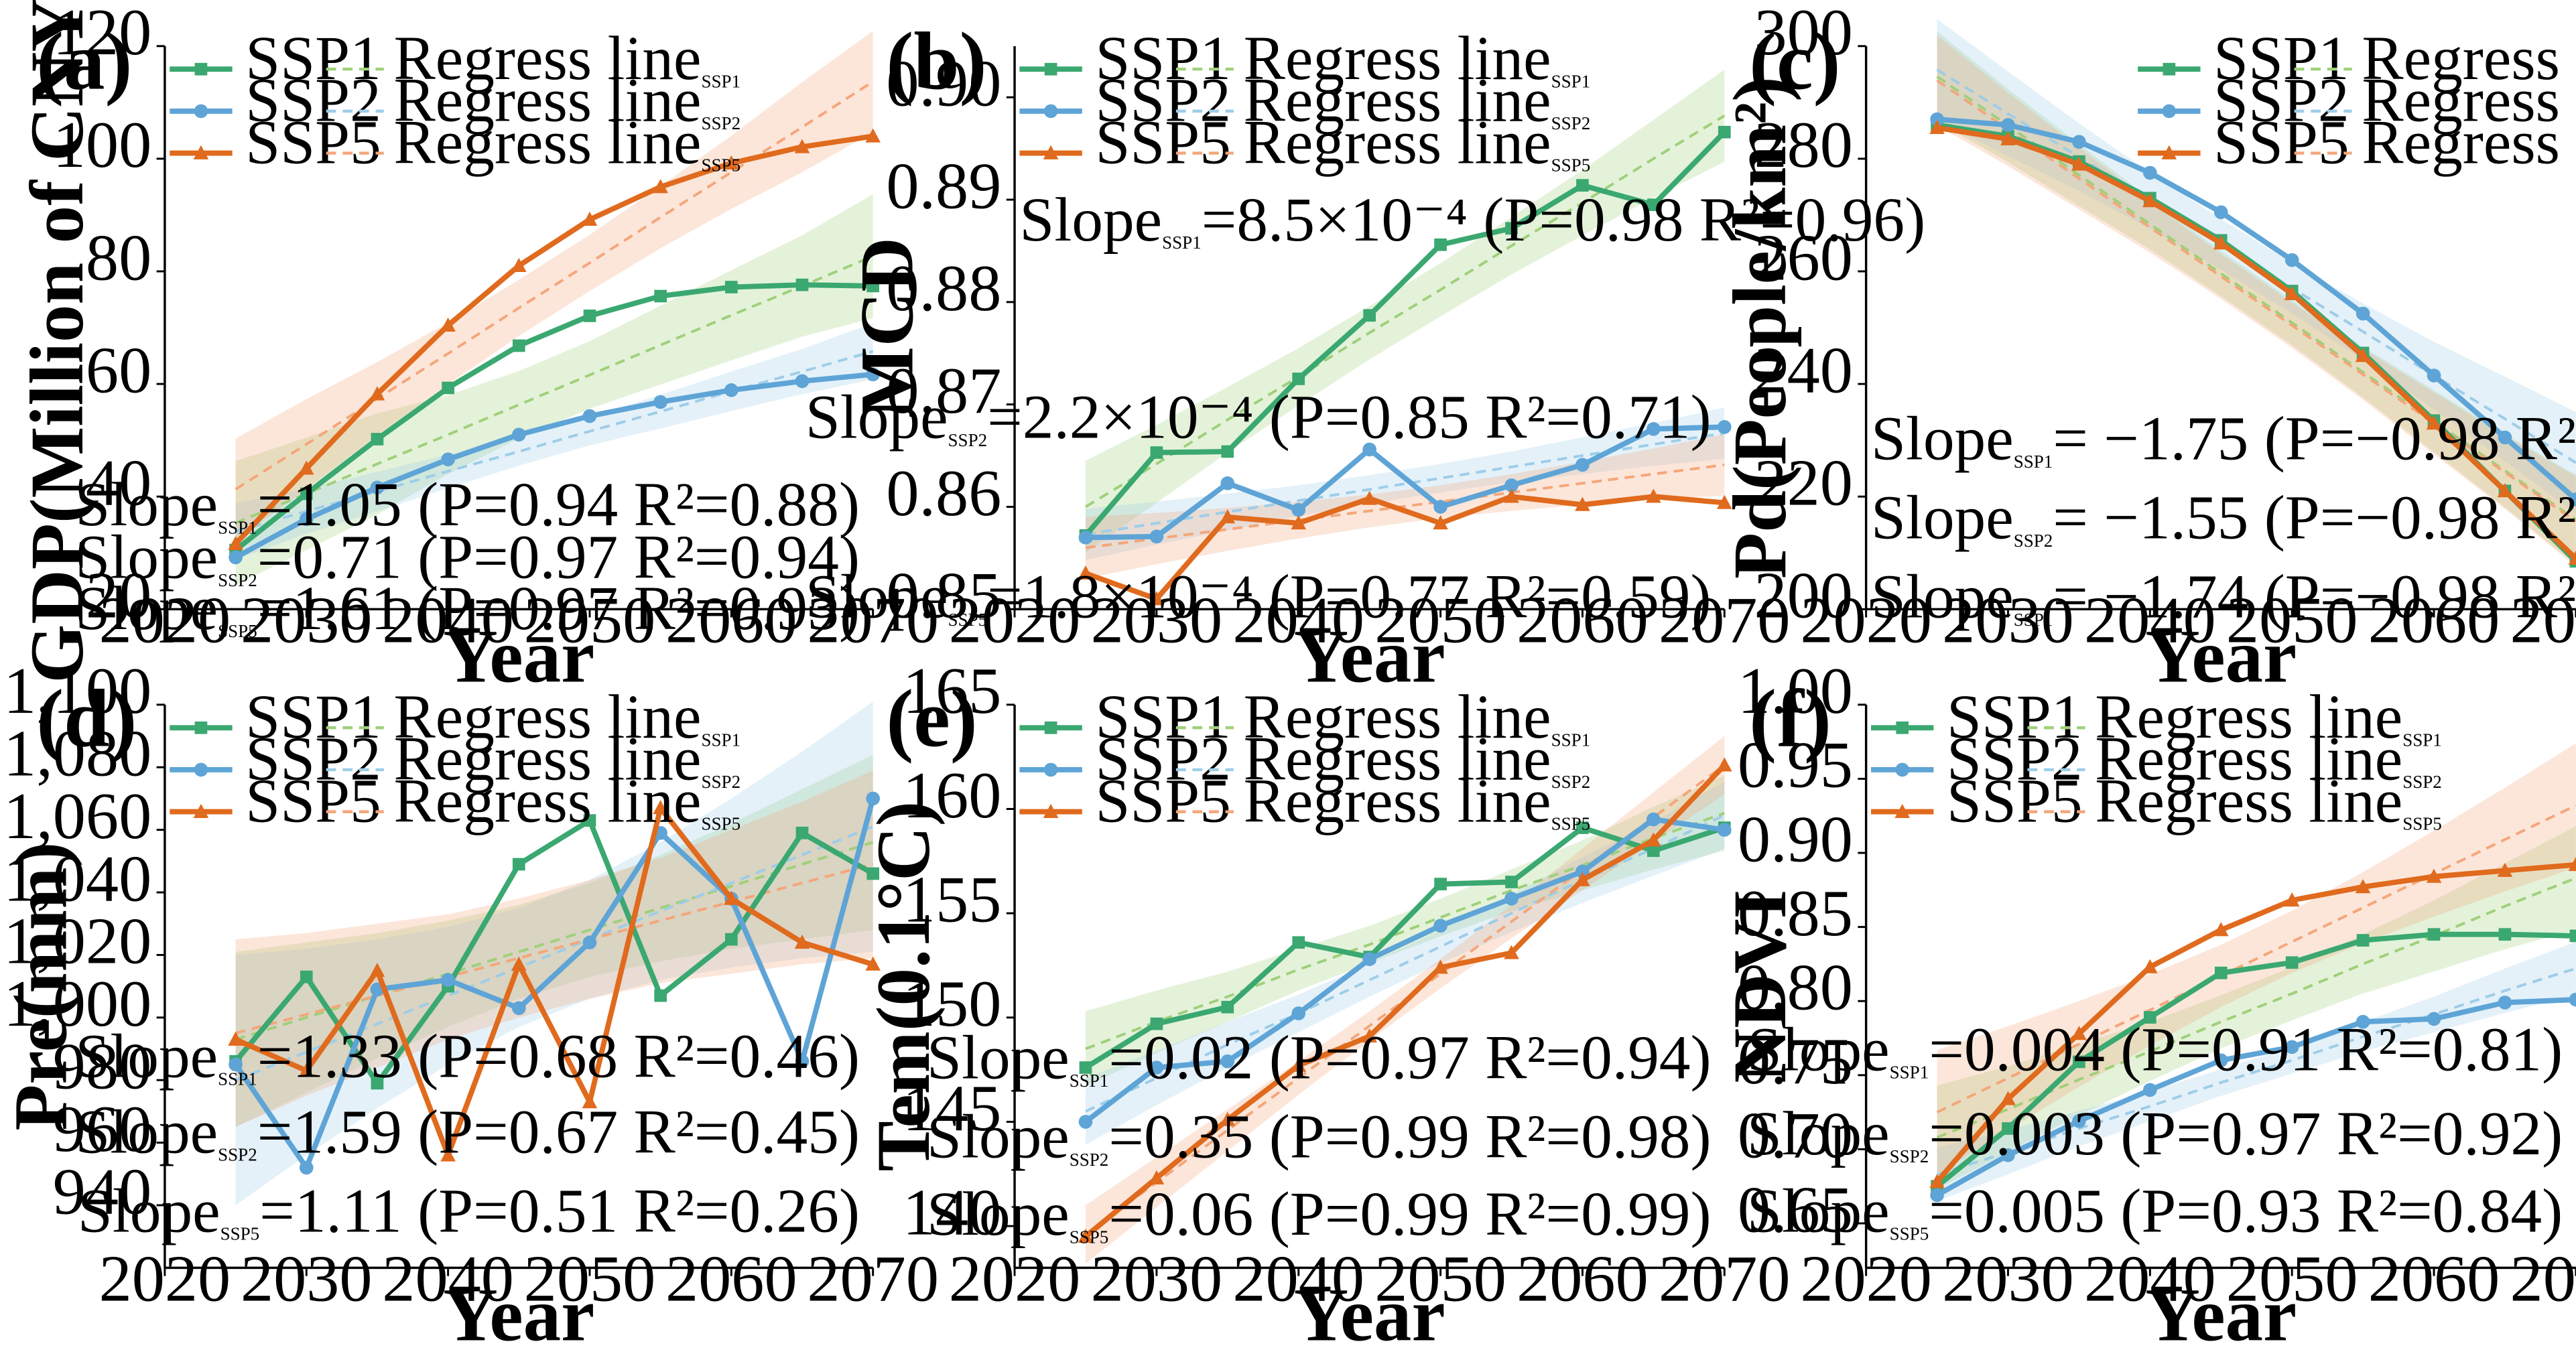 This screenshot has height=1360, width=2576. I want to click on slope-annotation: SlopeSSP1=0.004 (P=0.91 R²=0.81), so click(2155, 1049).